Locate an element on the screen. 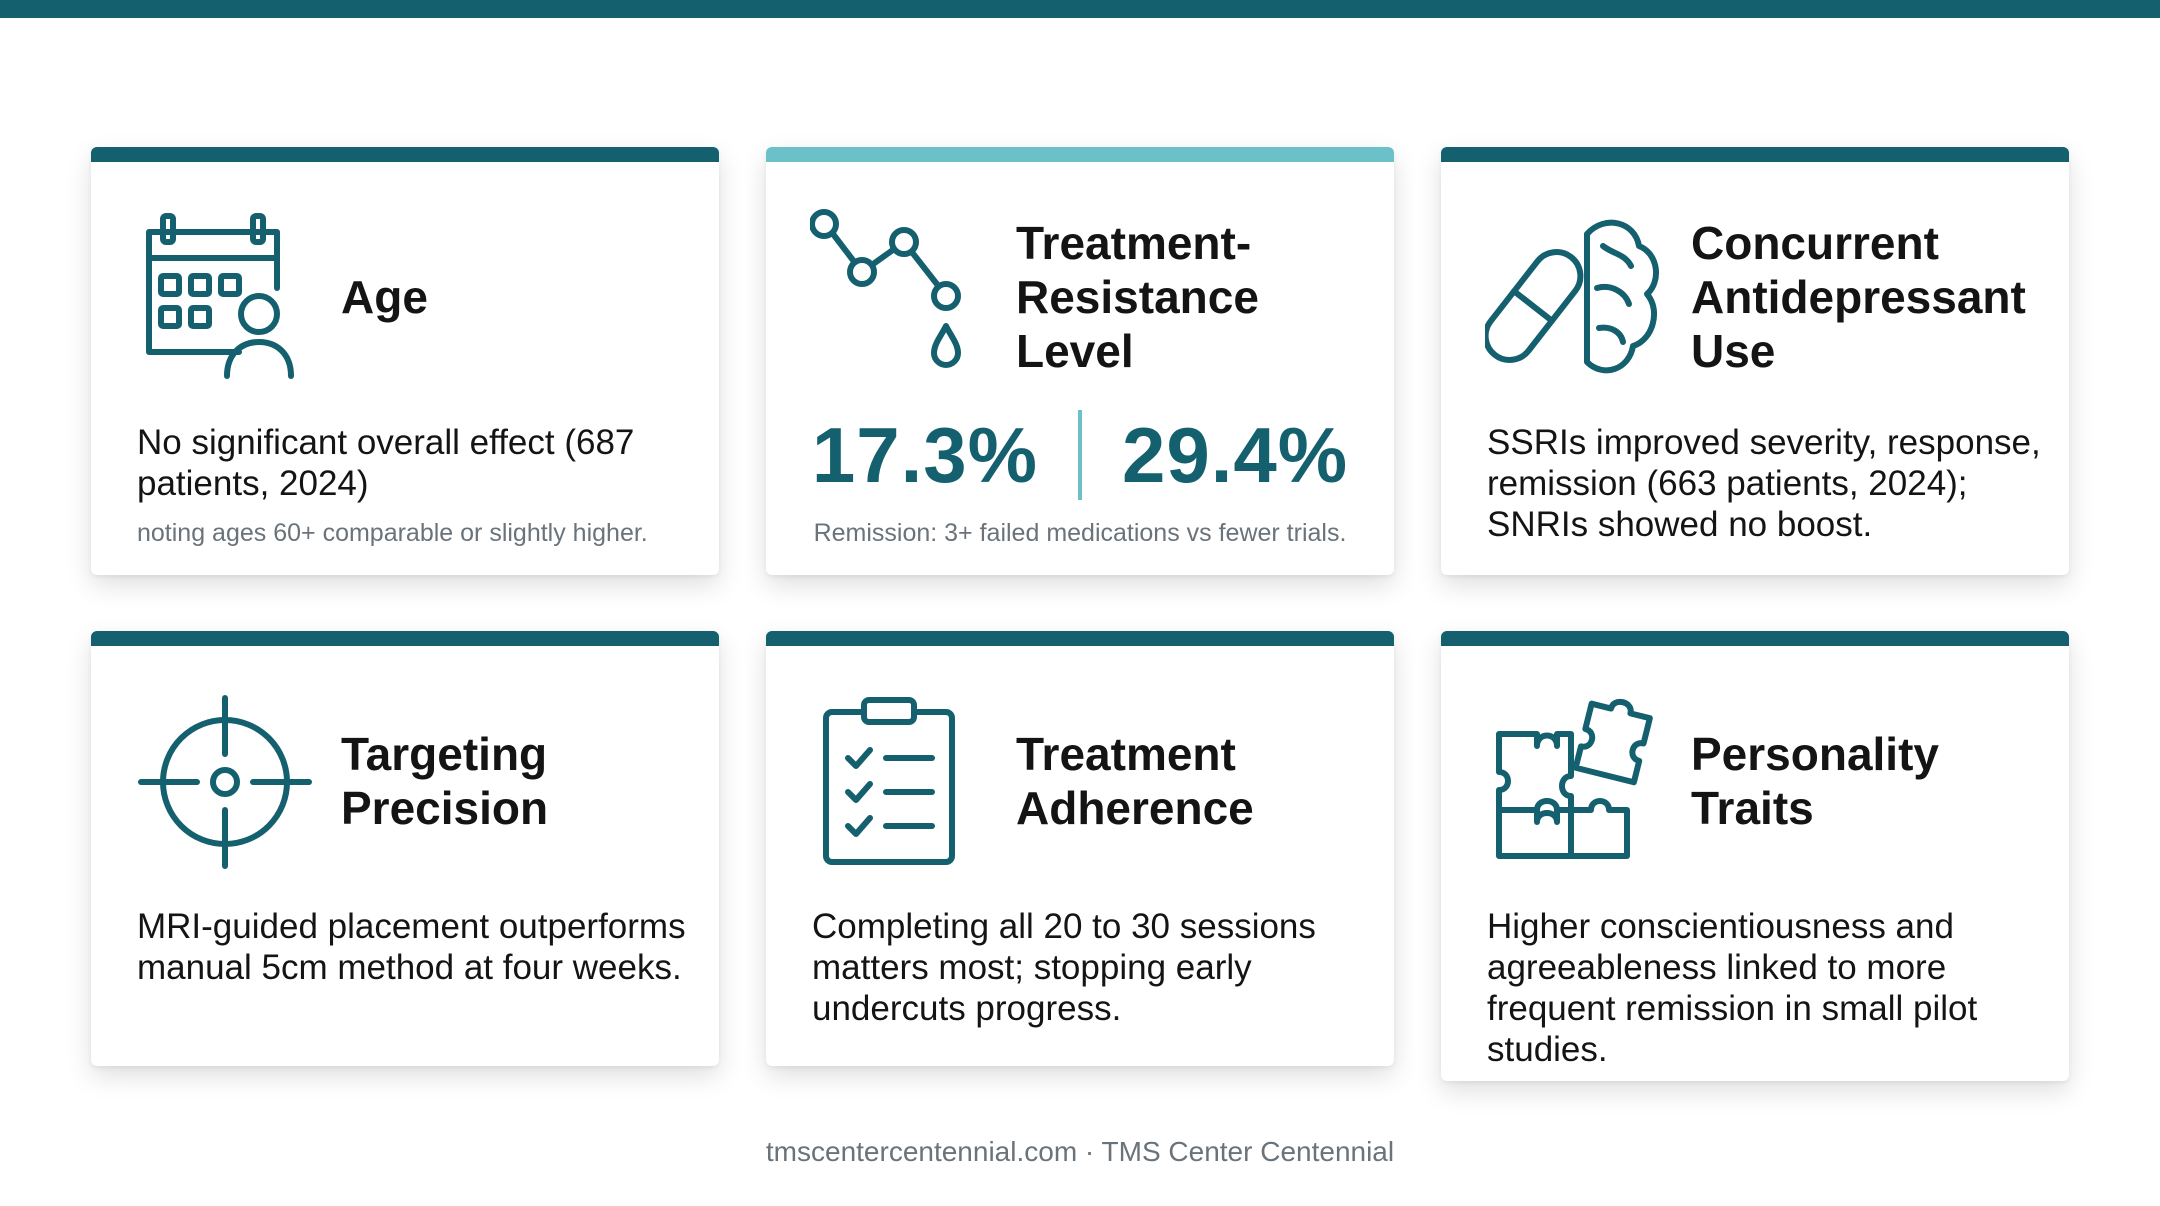 This screenshot has width=2160, height=1206. stat-divider is located at coordinates (1080, 455).